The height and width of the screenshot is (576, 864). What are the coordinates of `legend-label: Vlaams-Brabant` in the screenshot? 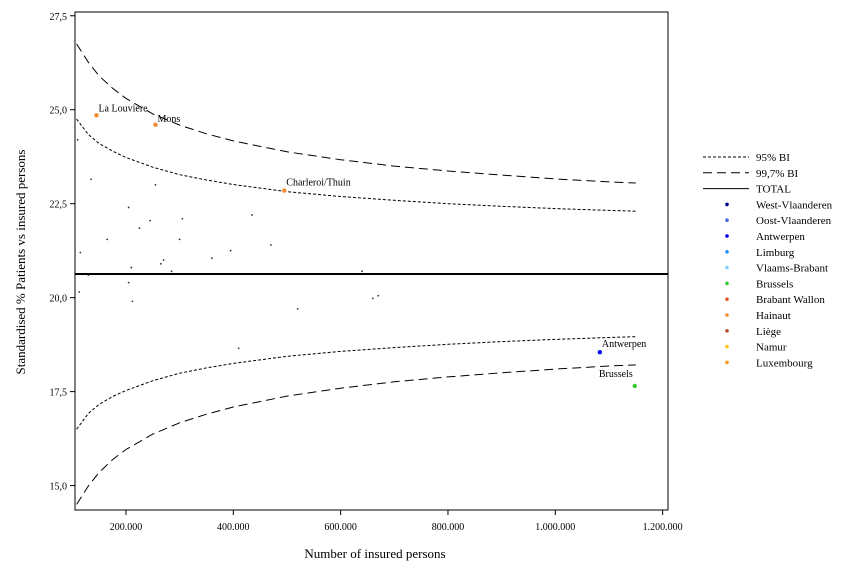 It's located at (792, 269).